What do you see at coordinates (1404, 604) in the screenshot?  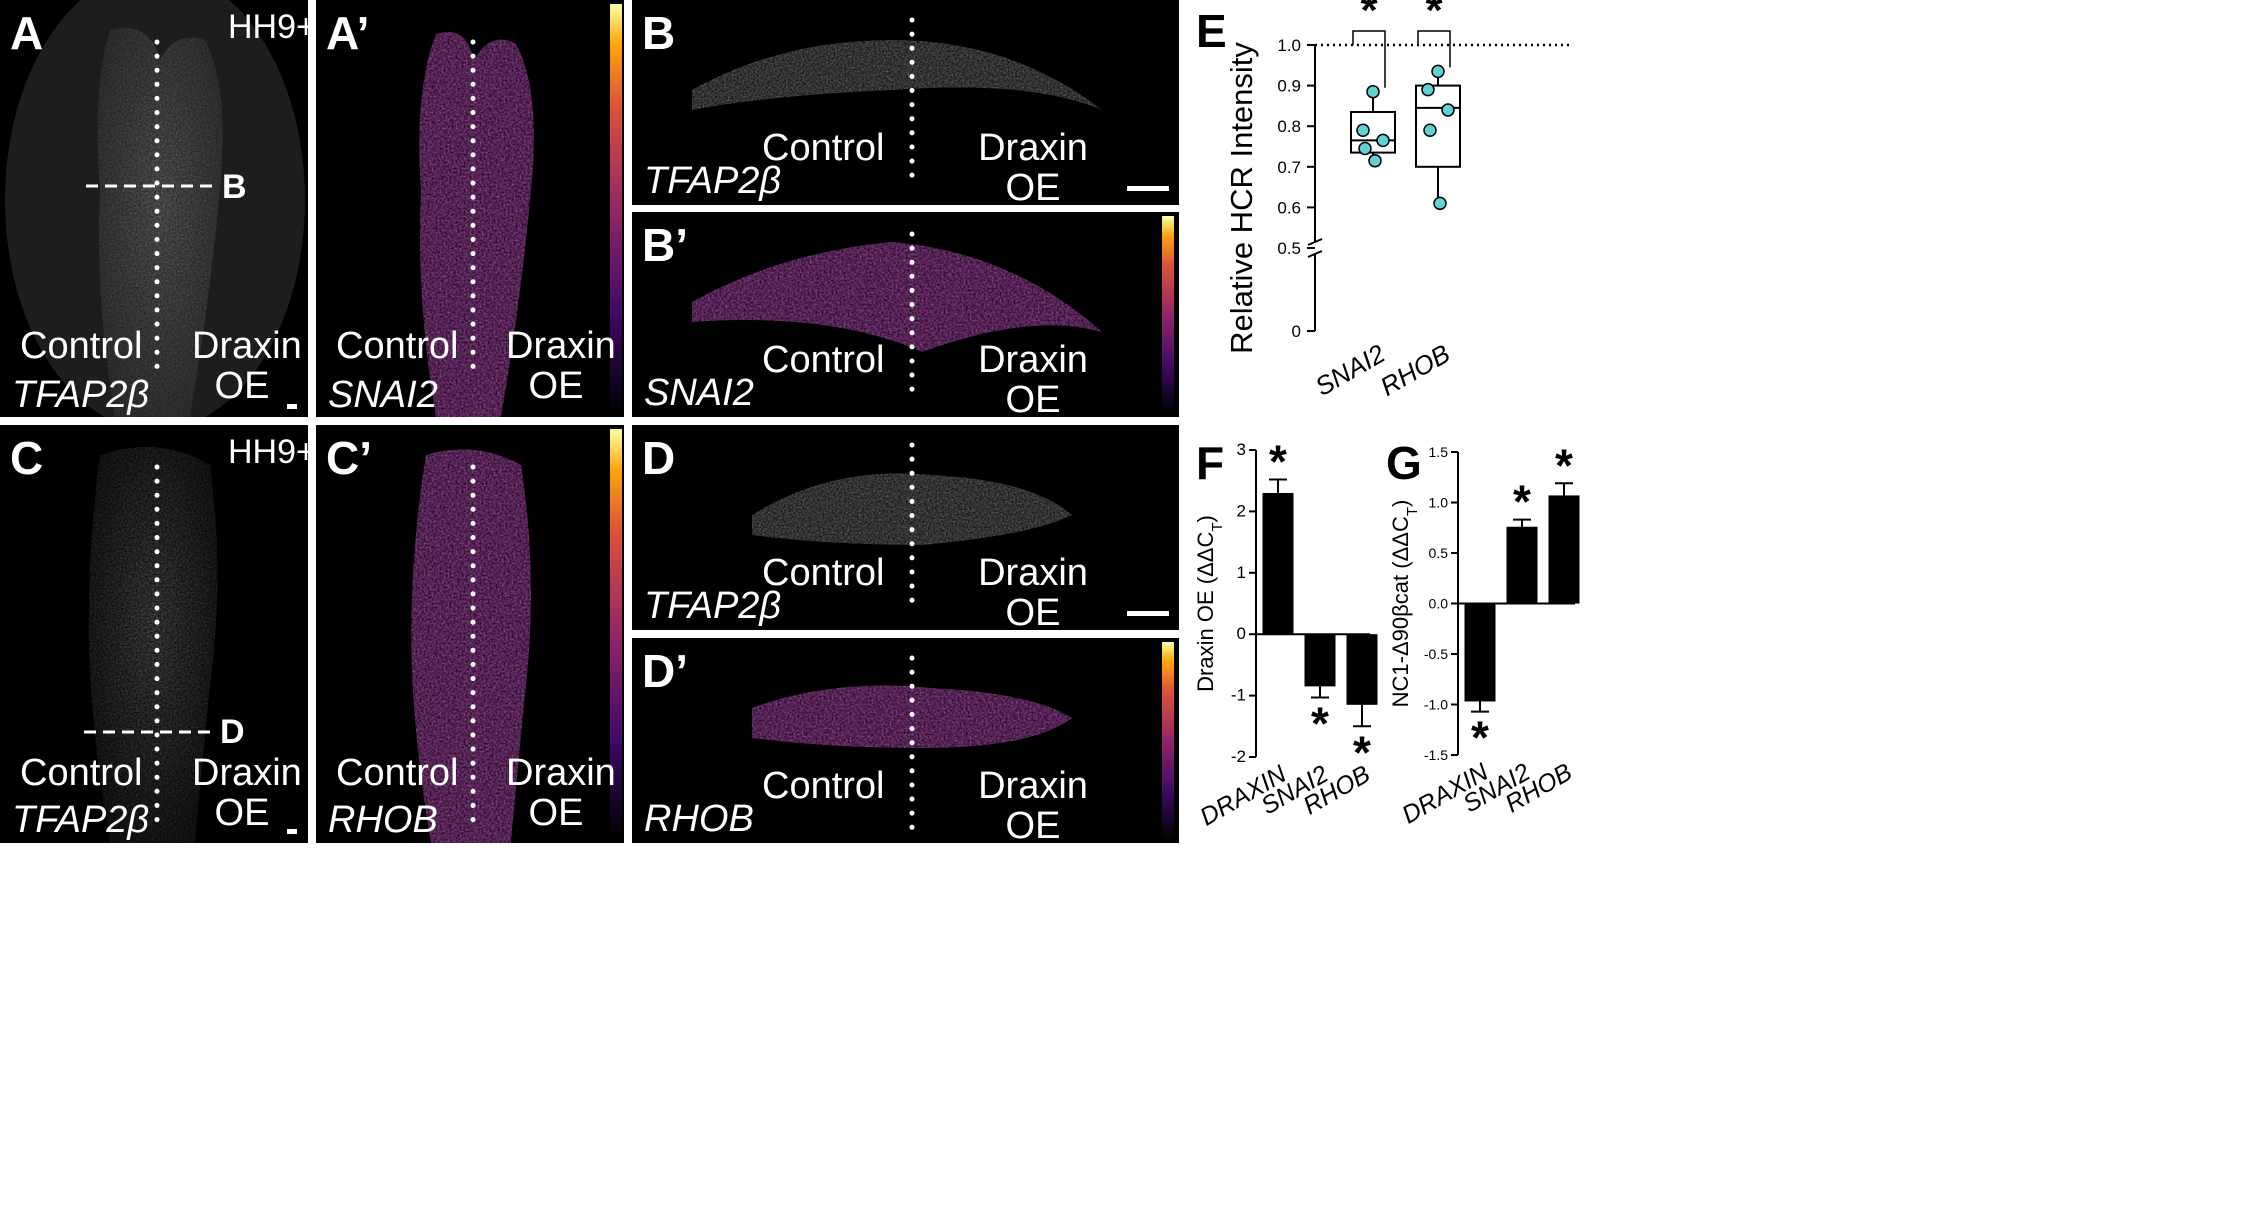 I see `y-axis-title: NC1-Δ90βcat (ΔΔCT)` at bounding box center [1404, 604].